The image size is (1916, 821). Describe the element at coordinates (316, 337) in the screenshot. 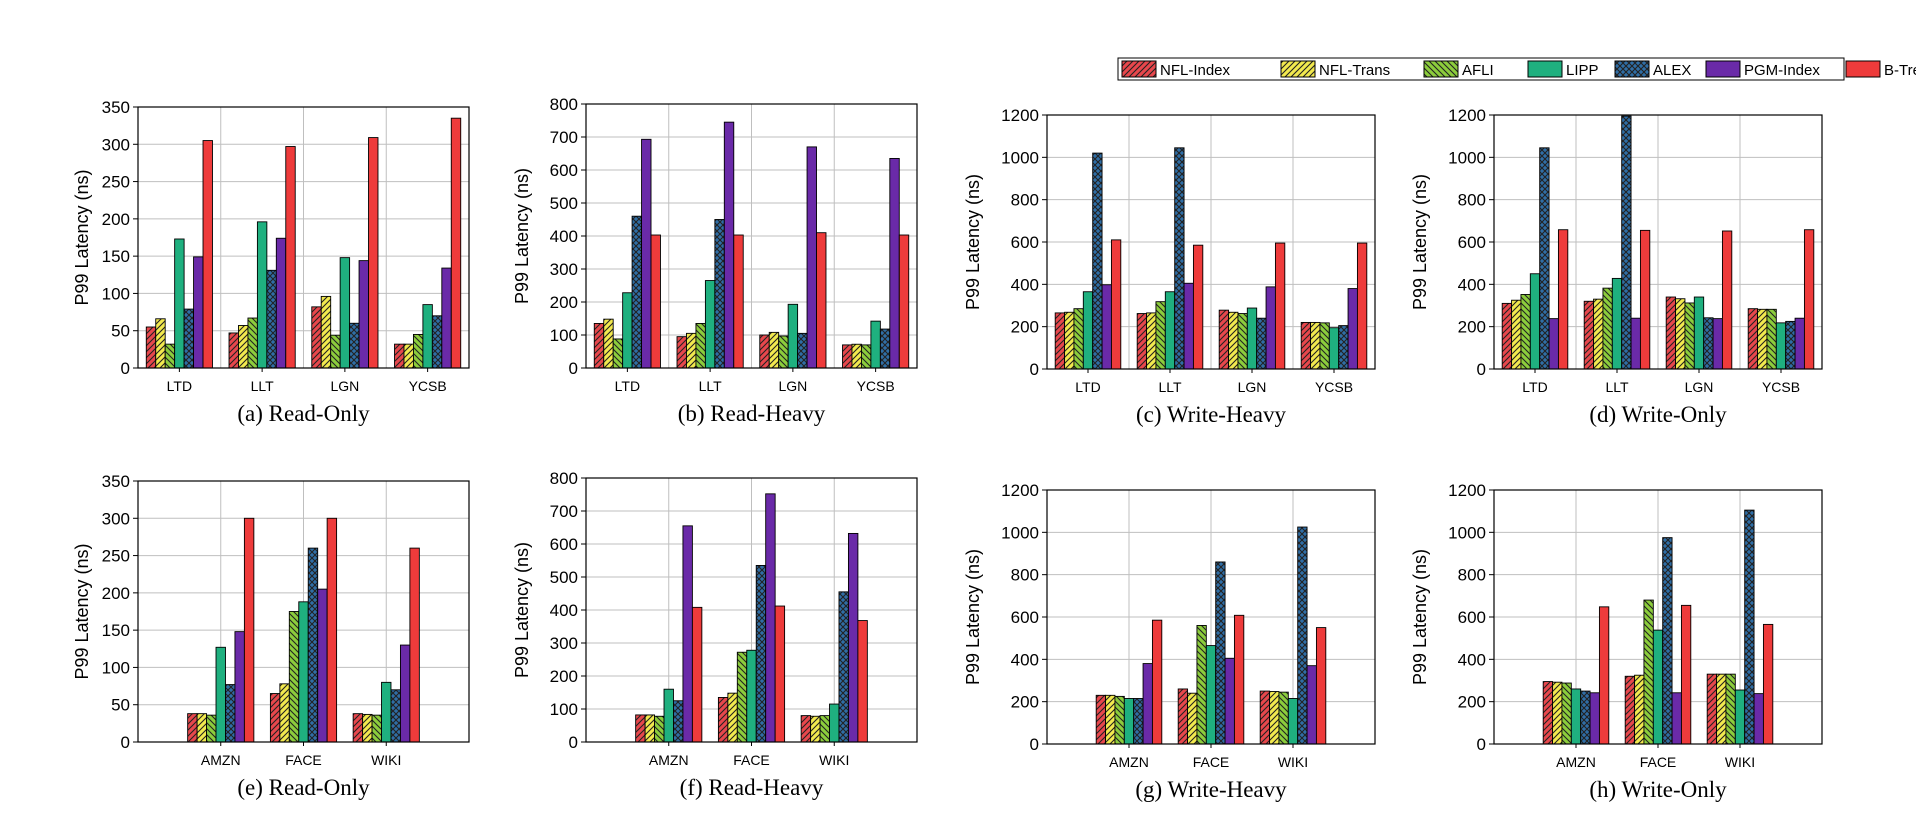

I see `bar-nfl-index-lgn` at that location.